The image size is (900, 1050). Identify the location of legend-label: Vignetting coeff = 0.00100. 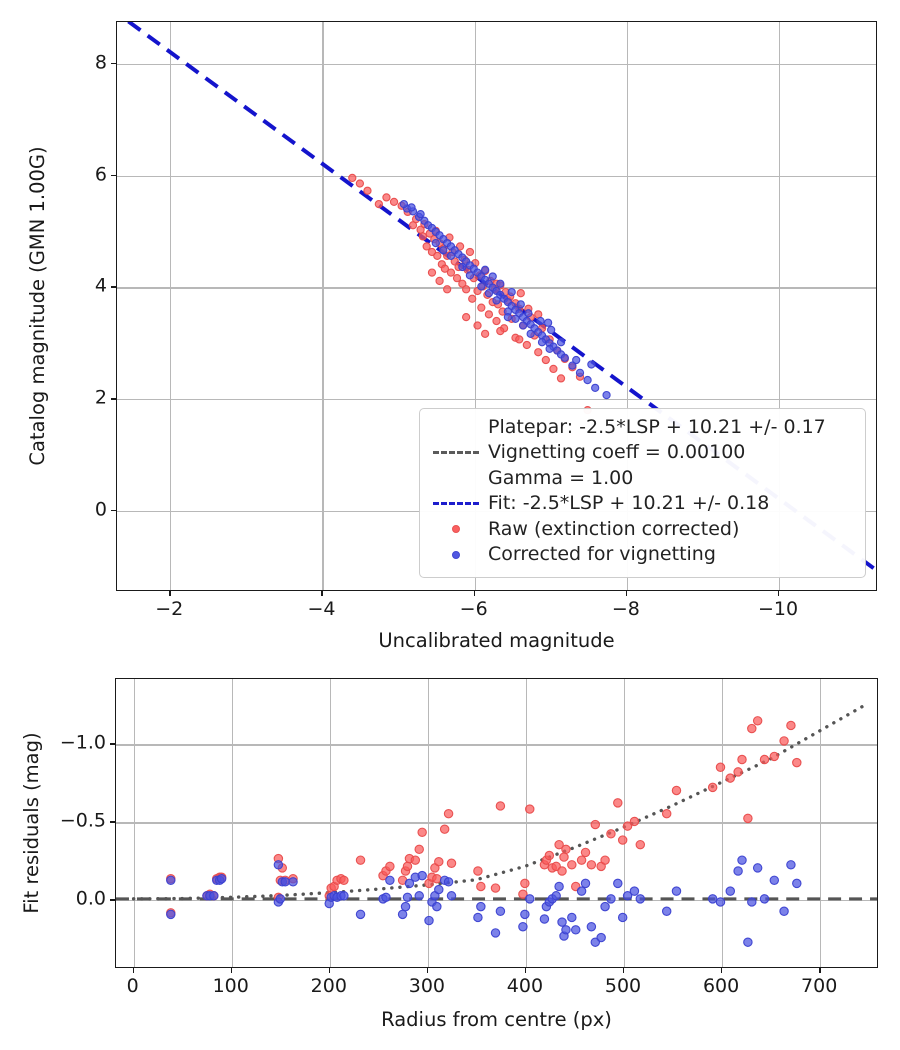
(617, 452).